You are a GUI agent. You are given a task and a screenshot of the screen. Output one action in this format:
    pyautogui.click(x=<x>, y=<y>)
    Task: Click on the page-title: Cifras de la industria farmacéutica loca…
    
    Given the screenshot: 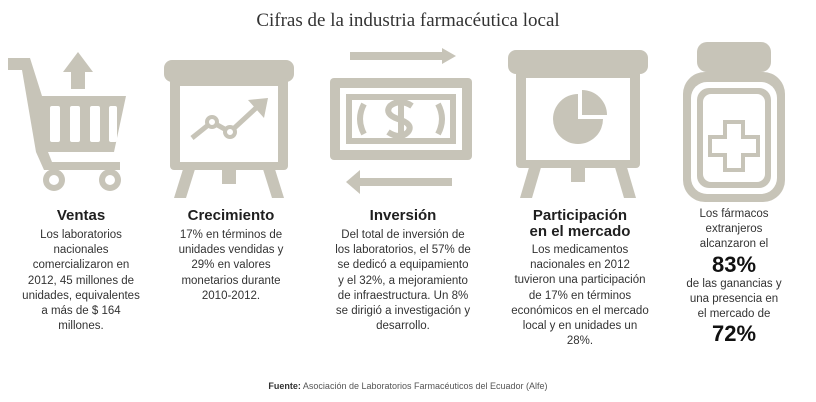 What is the action you would take?
    pyautogui.click(x=408, y=20)
    